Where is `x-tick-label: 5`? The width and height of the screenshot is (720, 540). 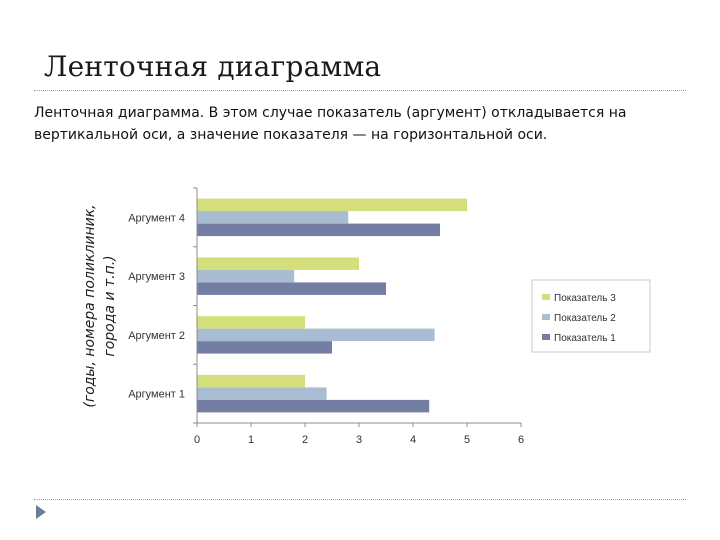
x-tick-label: 5 is located at coordinates (467, 440).